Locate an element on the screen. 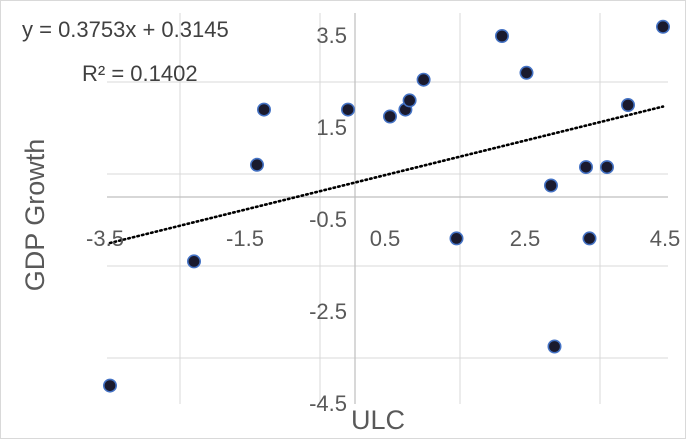  x-tick-label: 2.5 is located at coordinates (525, 238).